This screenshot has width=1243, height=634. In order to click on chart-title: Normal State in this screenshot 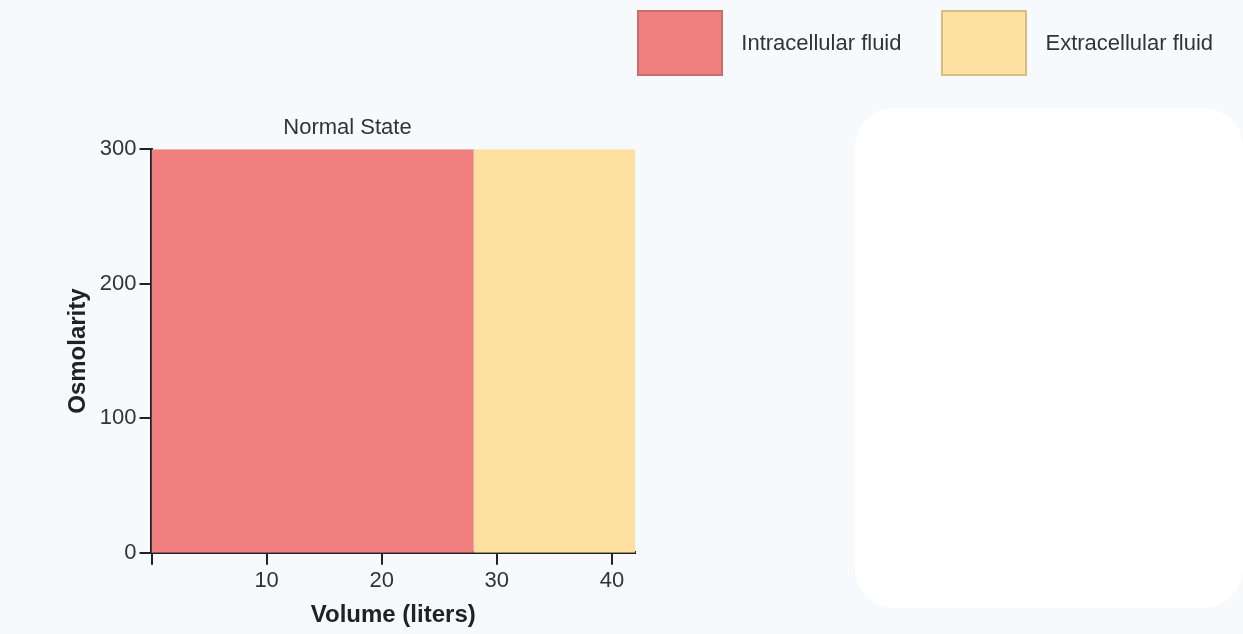, I will do `click(347, 127)`.